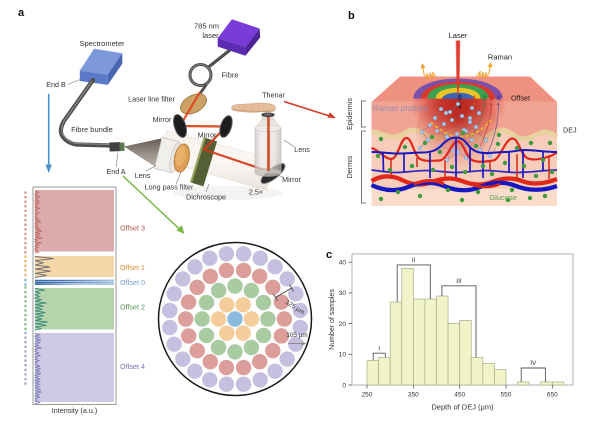  What do you see at coordinates (475, 98) in the screenshot?
I see `svg-text: 1` at bounding box center [475, 98].